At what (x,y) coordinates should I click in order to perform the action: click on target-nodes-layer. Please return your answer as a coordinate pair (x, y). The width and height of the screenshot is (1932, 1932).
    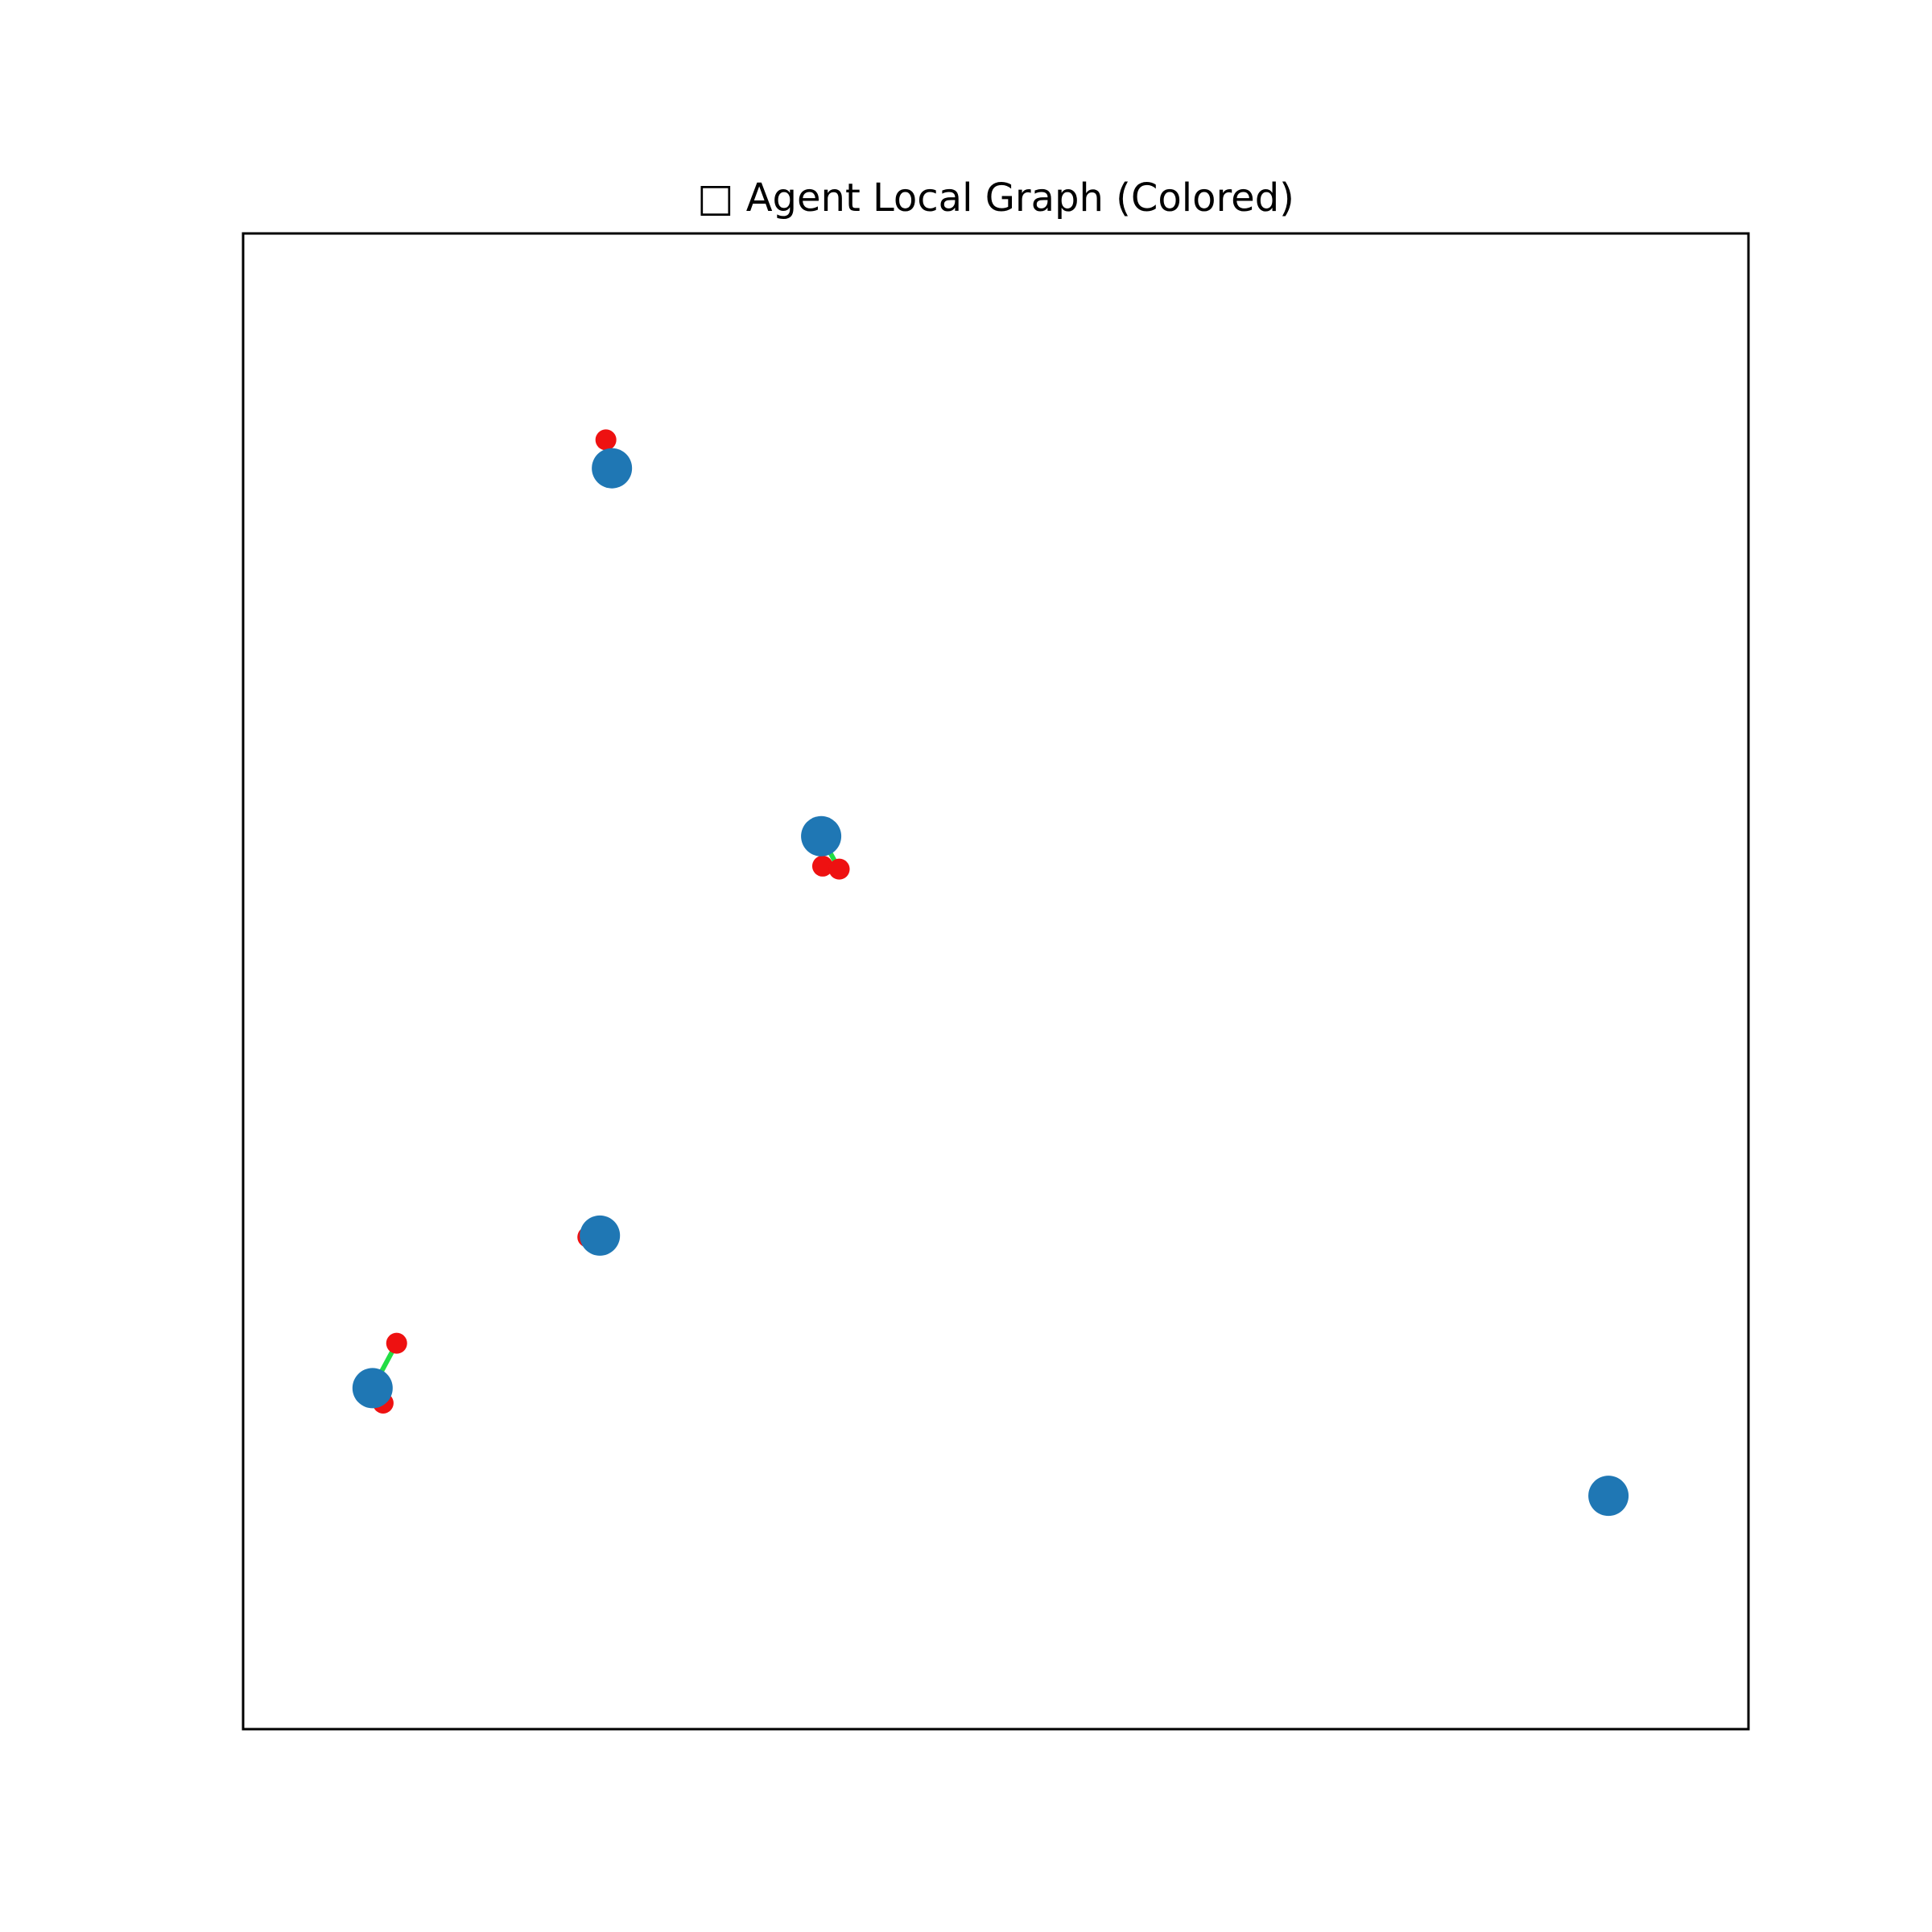
    Looking at the image, I should click on (611, 921).